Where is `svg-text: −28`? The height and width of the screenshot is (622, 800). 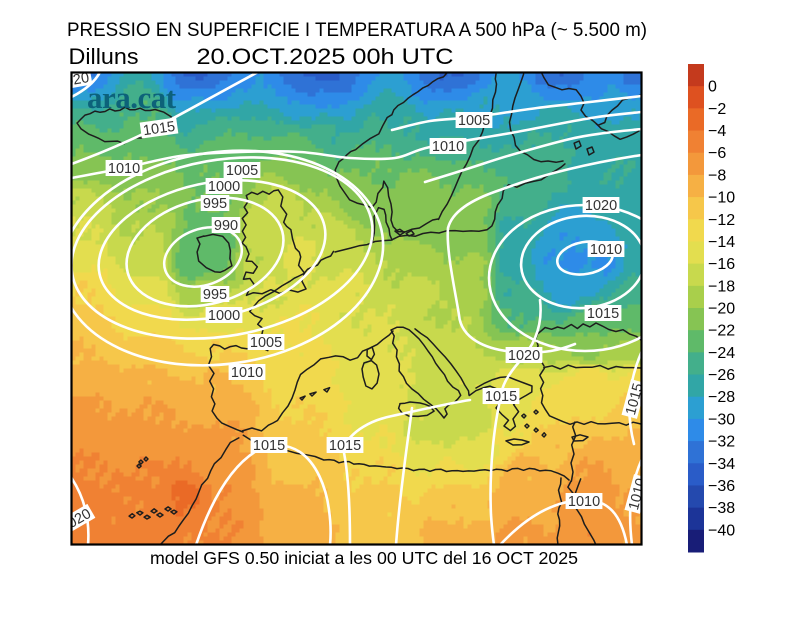 svg-text: −28 is located at coordinates (721, 397).